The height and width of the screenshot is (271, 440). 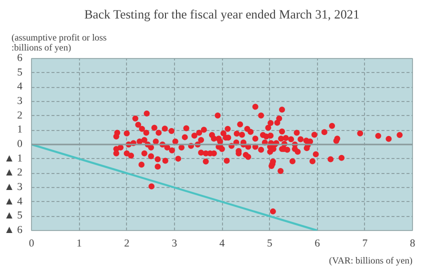 What do you see at coordinates (413, 244) in the screenshot?
I see `x-tick-label: 8` at bounding box center [413, 244].